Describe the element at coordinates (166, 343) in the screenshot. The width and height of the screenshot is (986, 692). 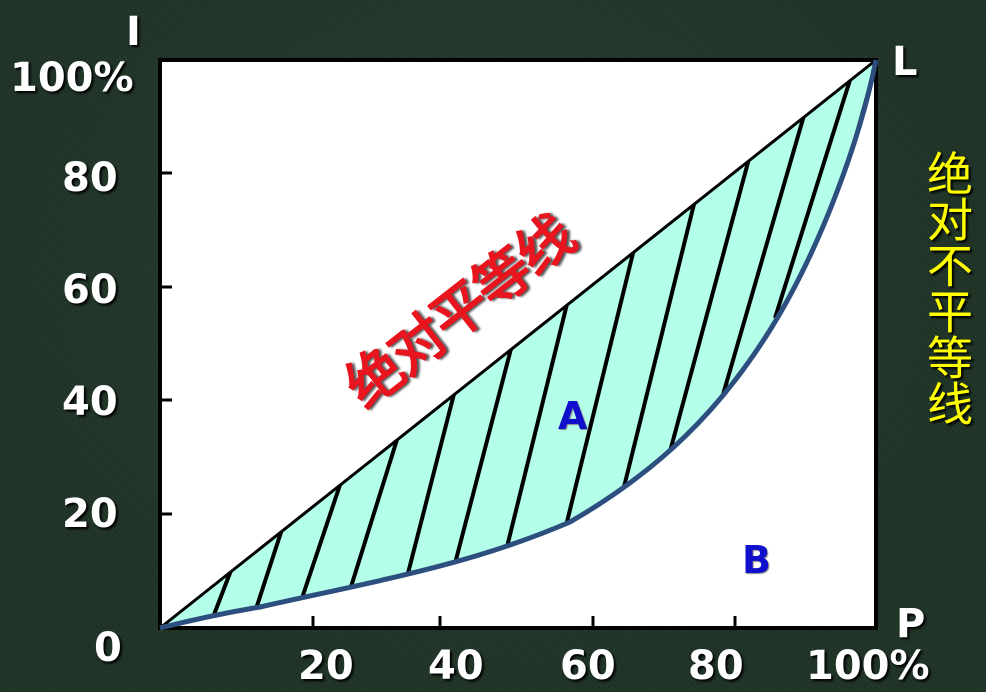
I see `y-axis-ticks` at that location.